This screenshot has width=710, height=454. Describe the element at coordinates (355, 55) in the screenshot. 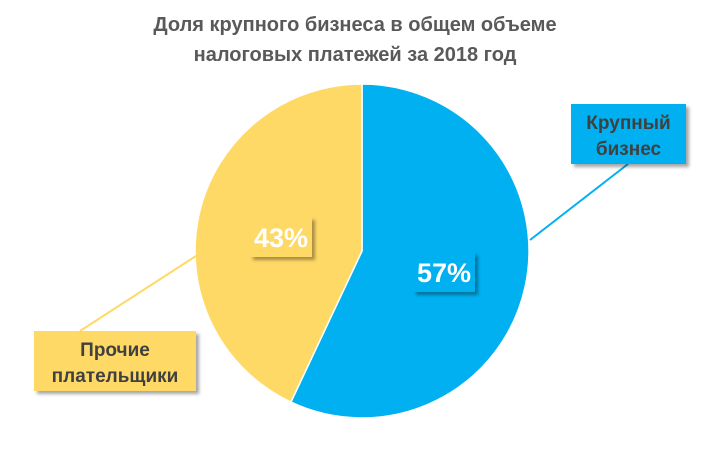

I see `chart-title-line-2: налоговых платежей за 2018 год` at that location.